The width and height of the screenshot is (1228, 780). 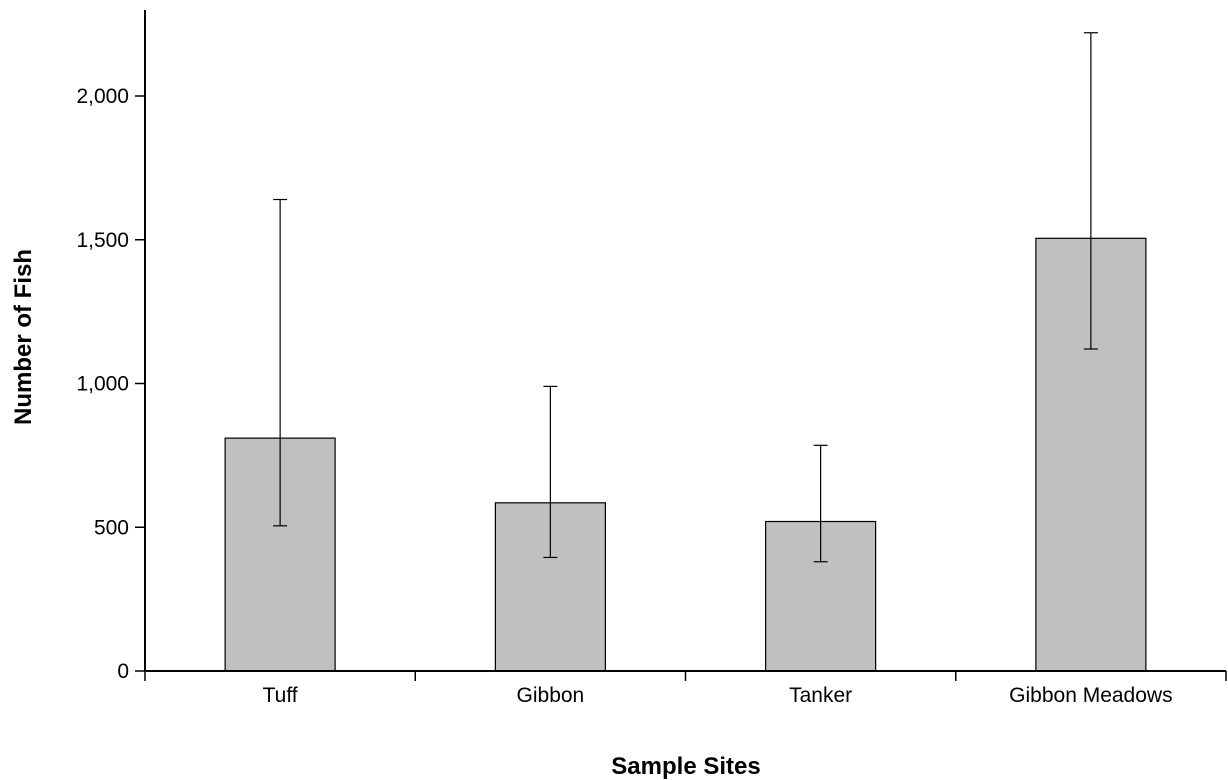 I want to click on x-tick-label: Tuff, so click(x=280, y=695).